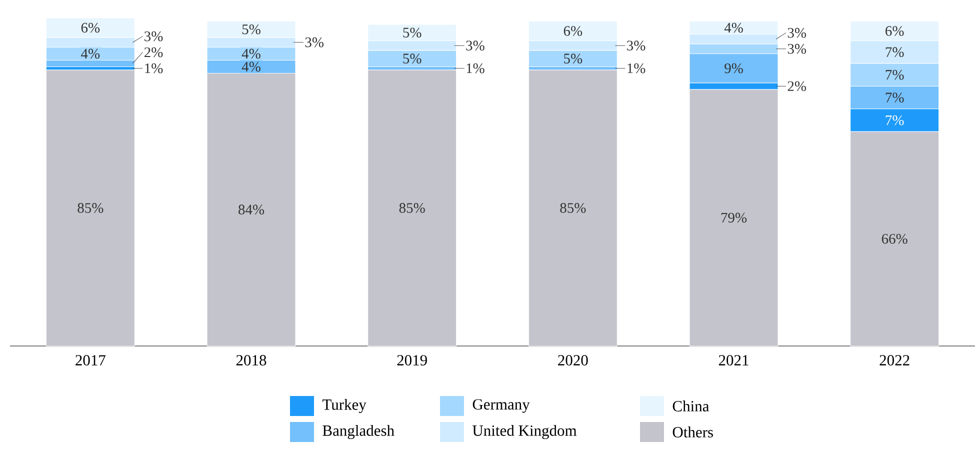  Describe the element at coordinates (251, 209) in the screenshot. I see `data-label: 84%` at that location.